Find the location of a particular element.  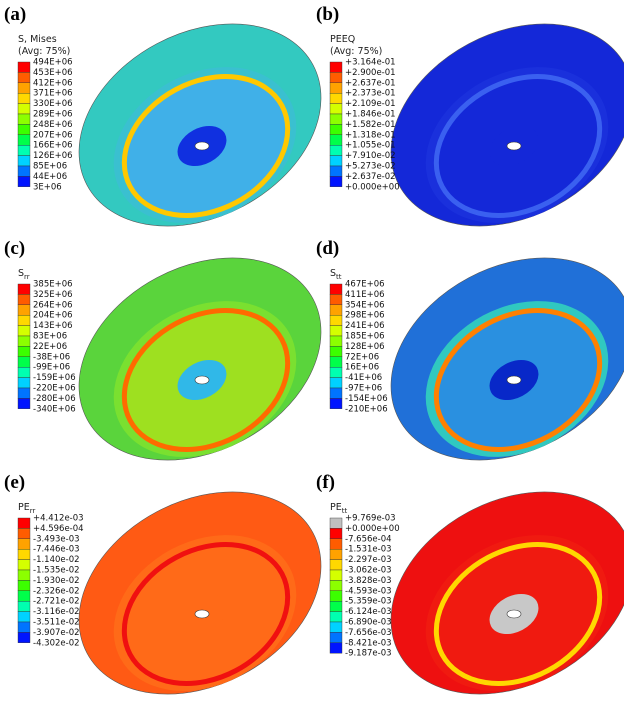

legend-label: -8.421e-03 is located at coordinates (368, 643).